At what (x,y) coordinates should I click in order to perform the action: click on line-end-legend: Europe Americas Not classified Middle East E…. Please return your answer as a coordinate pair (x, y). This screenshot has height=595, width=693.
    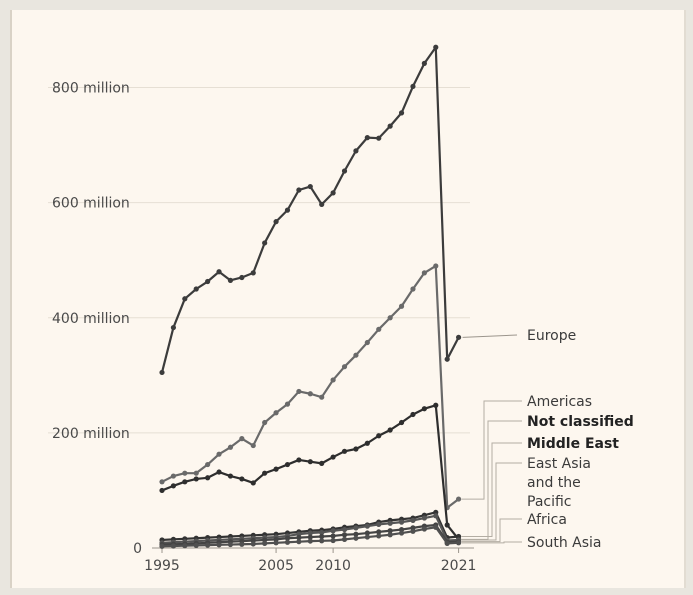
    Looking at the image, I should click on (547, 439).